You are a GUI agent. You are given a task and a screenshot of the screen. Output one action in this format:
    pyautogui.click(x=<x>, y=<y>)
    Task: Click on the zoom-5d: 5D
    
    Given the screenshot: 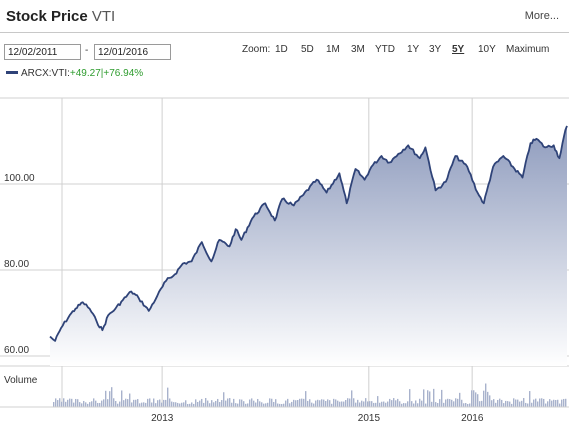 What is the action you would take?
    pyautogui.click(x=307, y=49)
    